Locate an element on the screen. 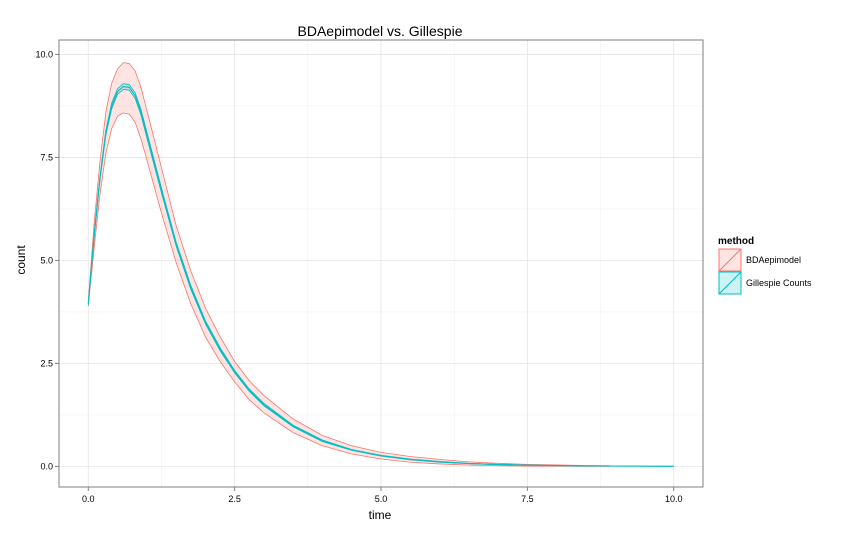  x-tick-label: 7.5 is located at coordinates (527, 499).